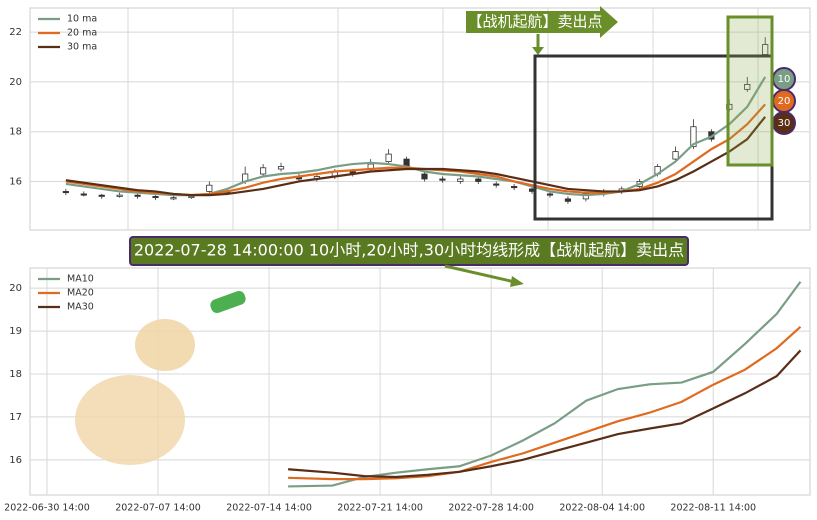  Describe the element at coordinates (713, 508) in the screenshot. I see `x-tick-label: 2022-08-11 14:00` at that location.